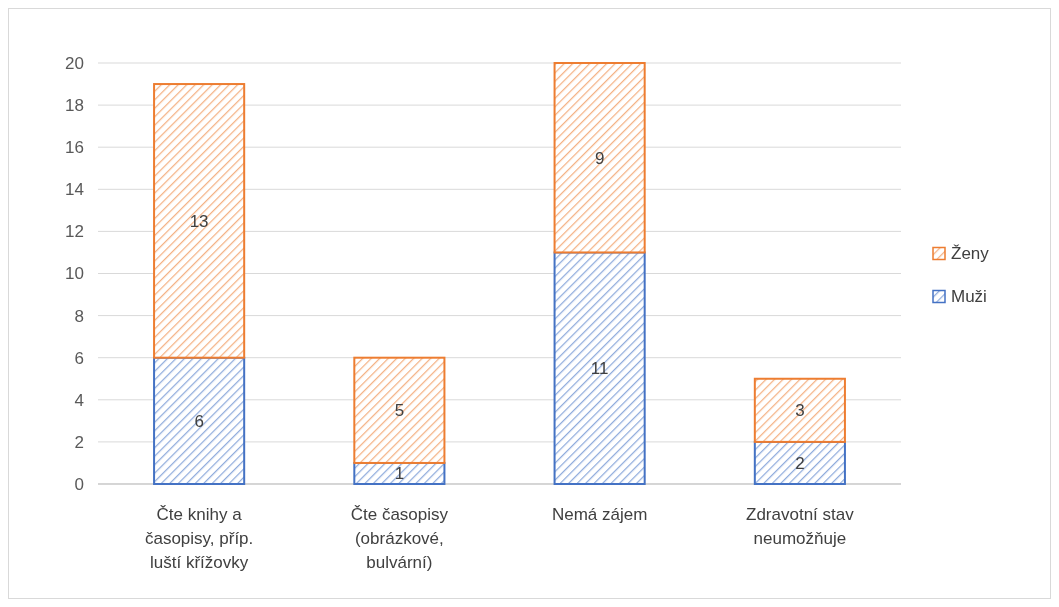 Image resolution: width=1059 pixels, height=607 pixels. I want to click on y-tick-label: 0, so click(79, 484).